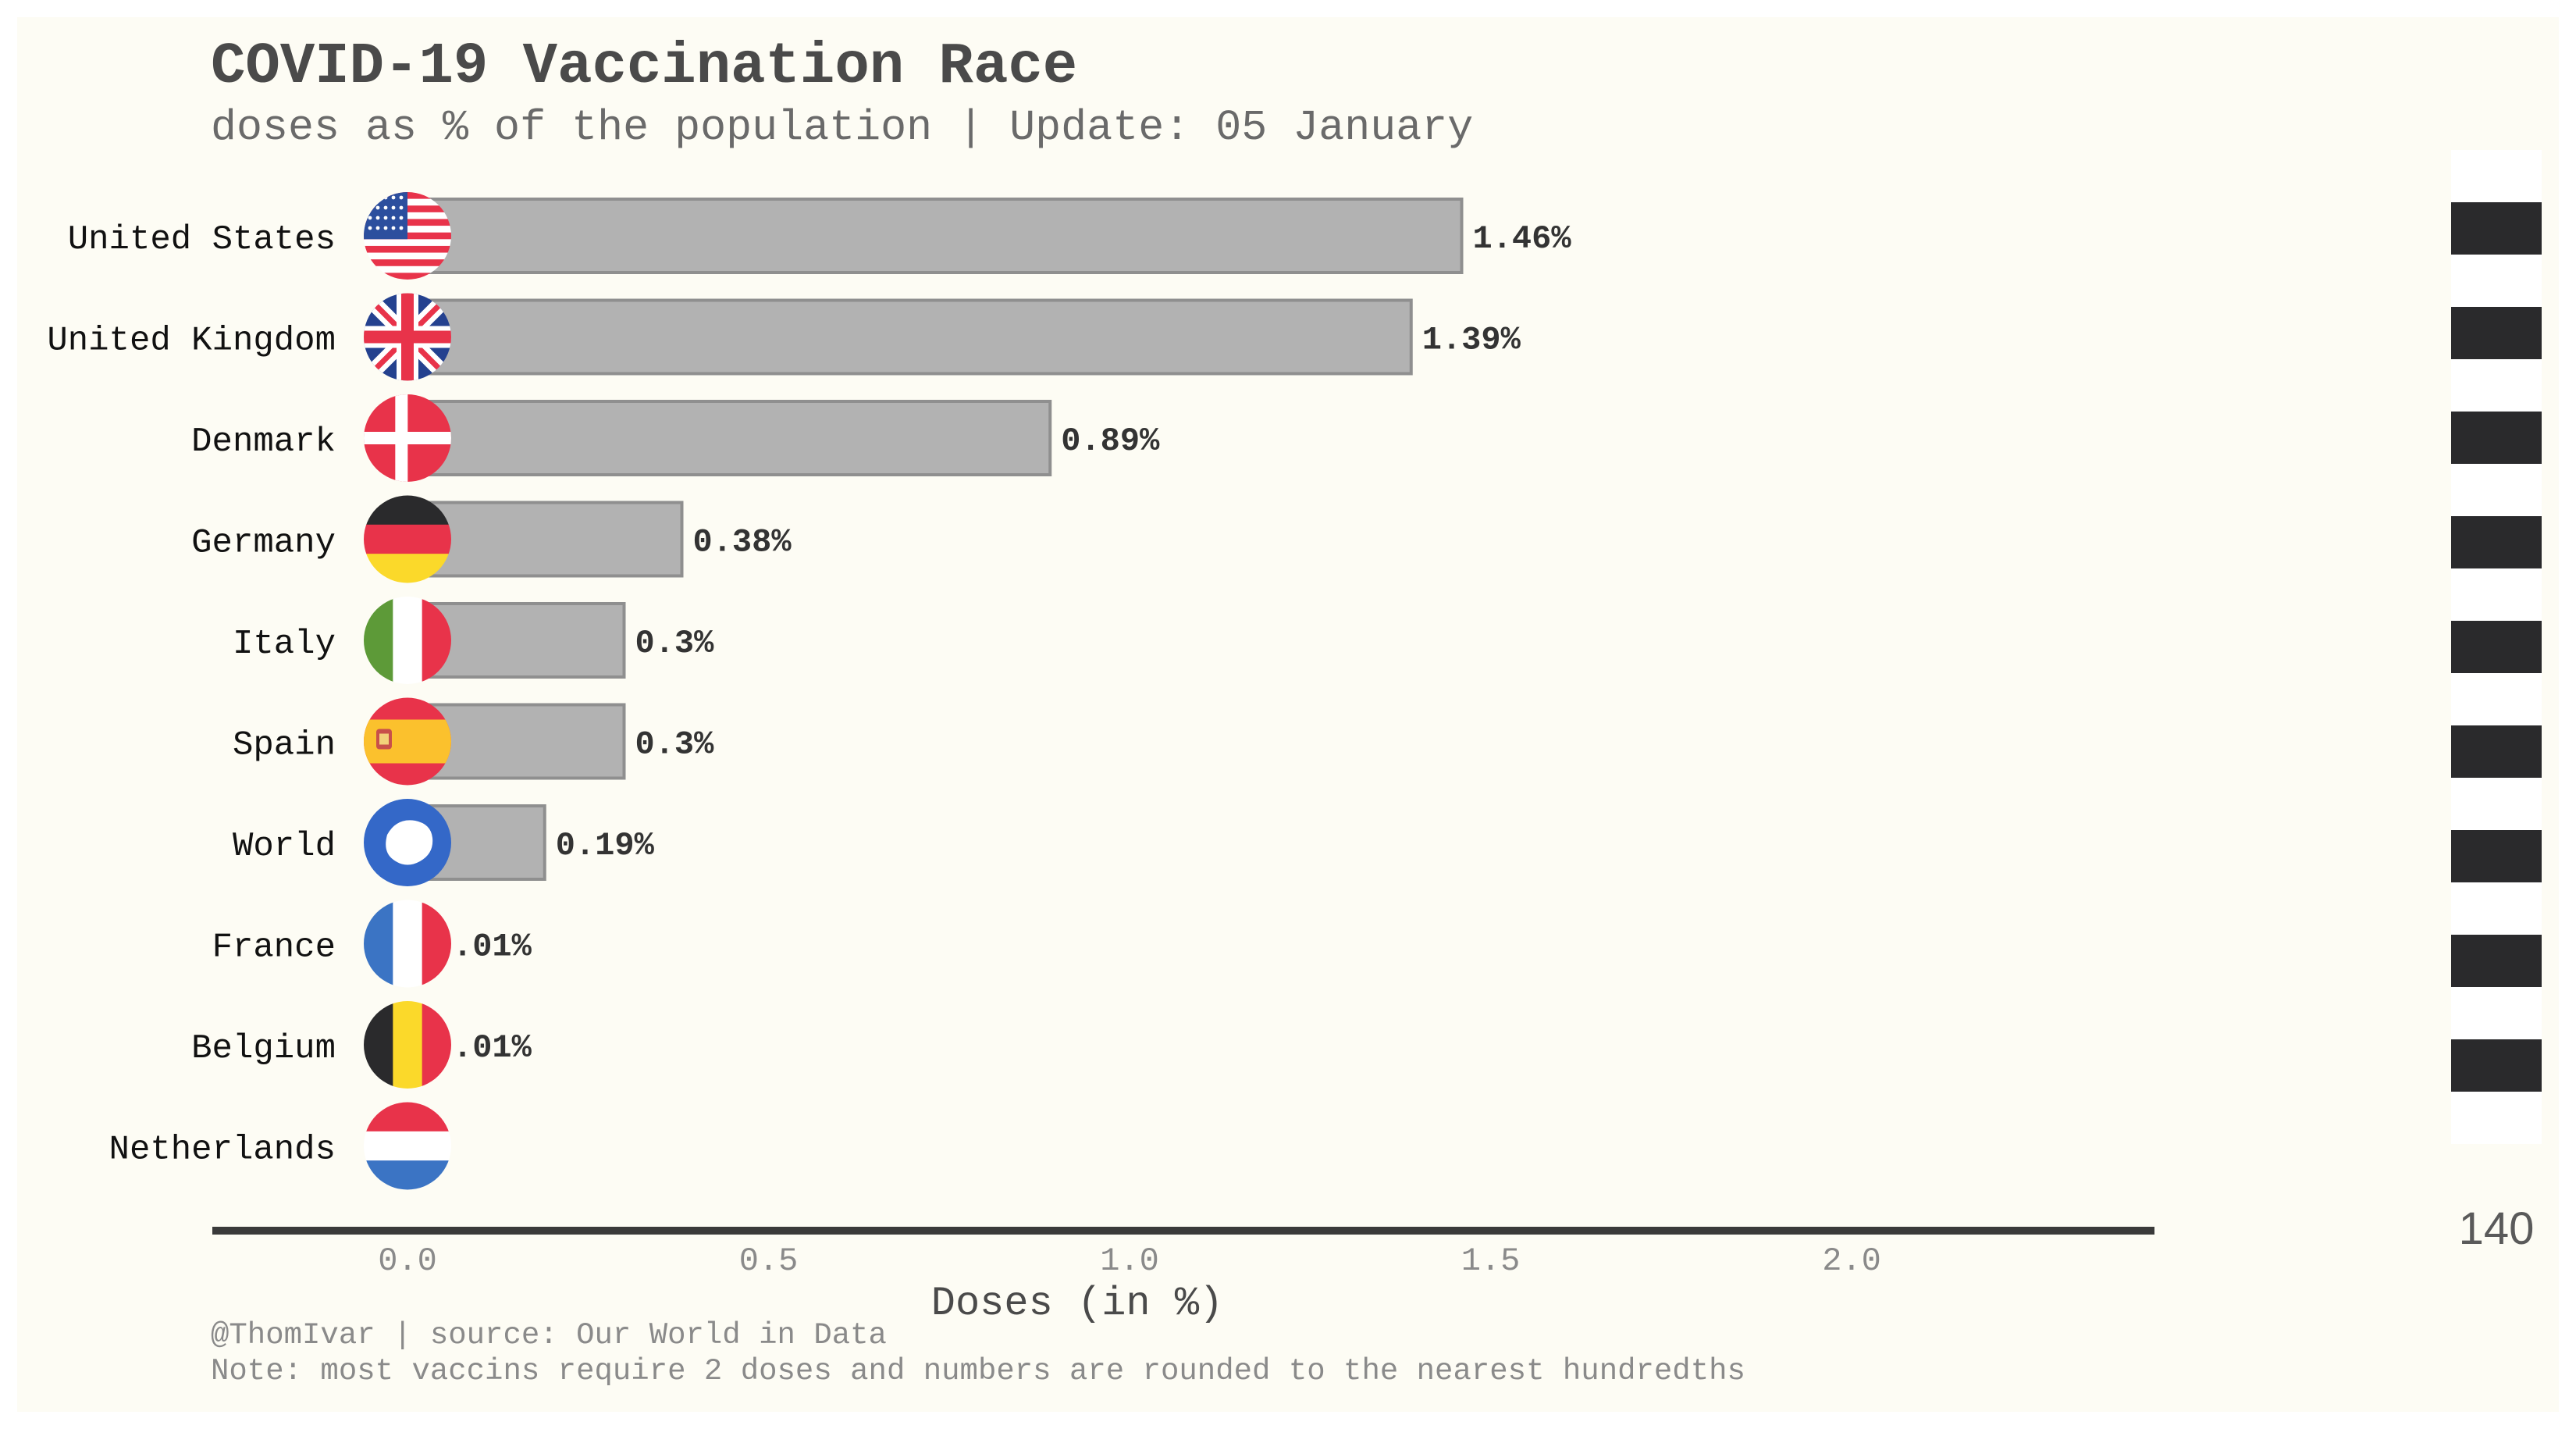 This screenshot has width=2576, height=1429. What do you see at coordinates (1183, 1253) in the screenshot?
I see `x-axis: 0.0 0.5 1.0 1.5 2.0` at bounding box center [1183, 1253].